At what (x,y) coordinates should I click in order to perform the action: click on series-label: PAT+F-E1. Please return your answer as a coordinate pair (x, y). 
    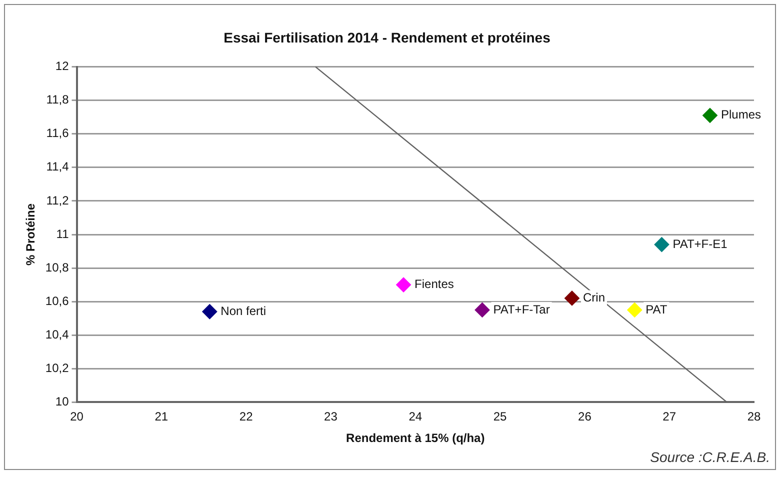
    Looking at the image, I should click on (700, 243).